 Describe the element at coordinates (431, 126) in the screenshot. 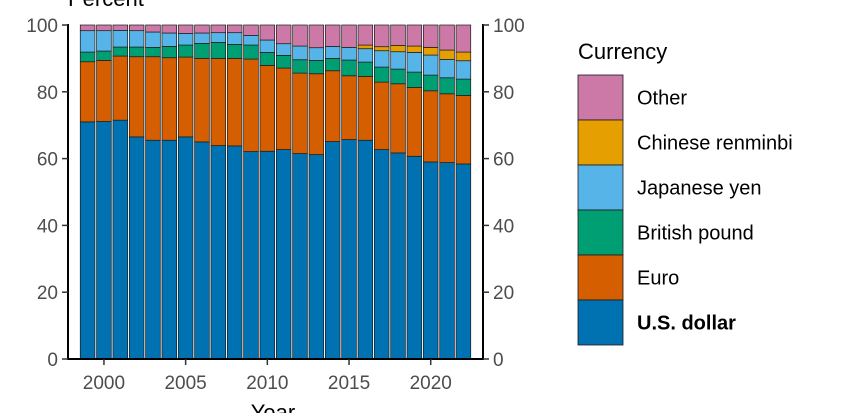

I see `bar-2020-euro` at that location.